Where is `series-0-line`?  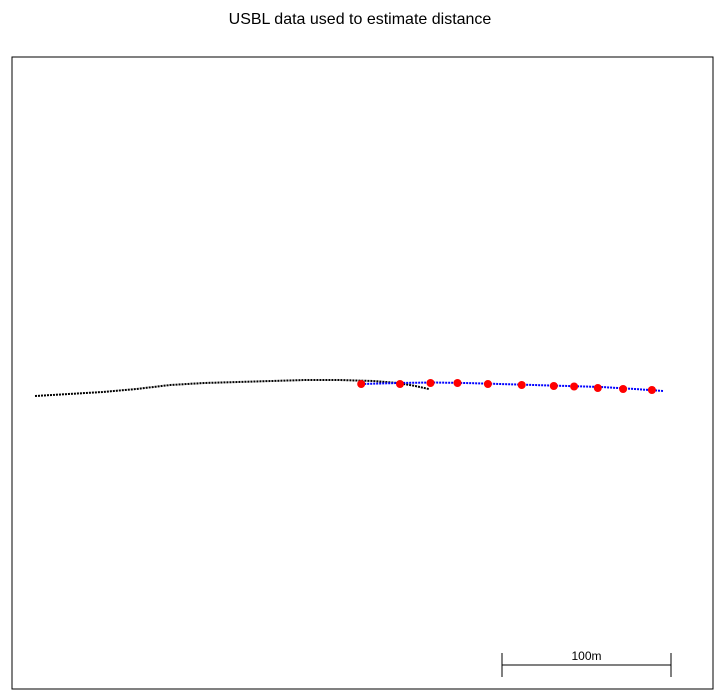 series-0-line is located at coordinates (232, 388).